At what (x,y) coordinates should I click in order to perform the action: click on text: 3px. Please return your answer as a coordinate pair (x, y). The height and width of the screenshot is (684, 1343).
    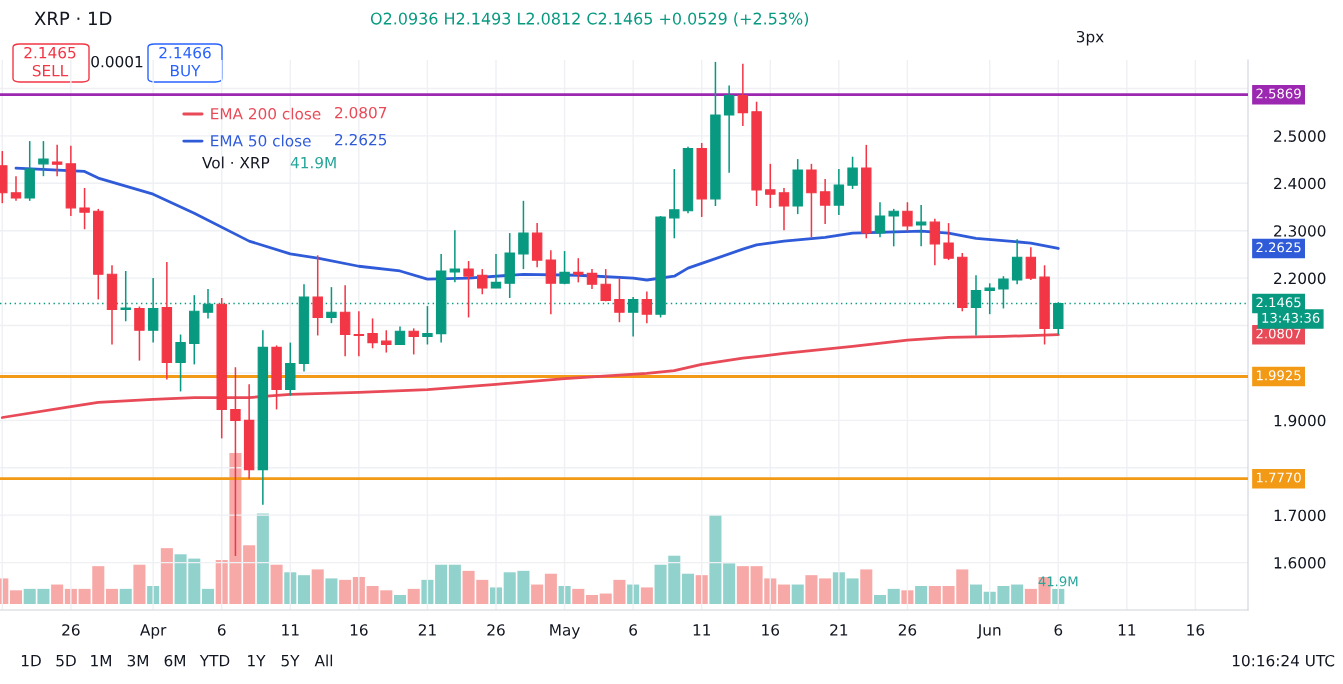
    Looking at the image, I should click on (1090, 38).